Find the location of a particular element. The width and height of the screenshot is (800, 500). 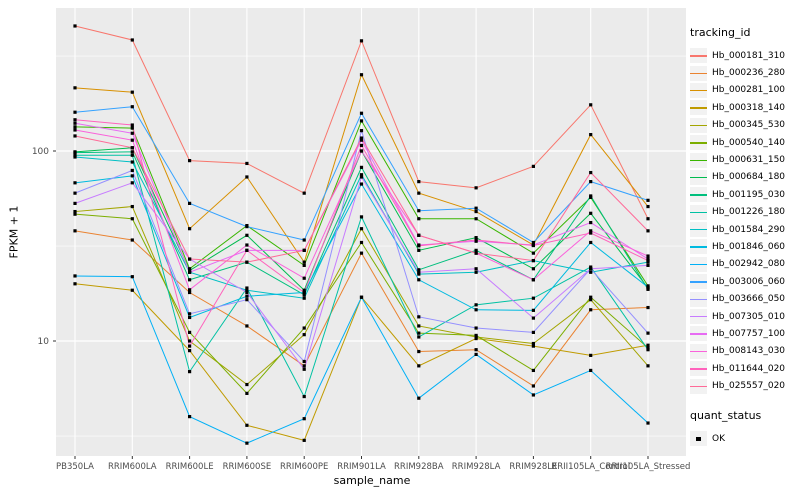

legend-item-label: Hb_001584_290 is located at coordinates (749, 229).